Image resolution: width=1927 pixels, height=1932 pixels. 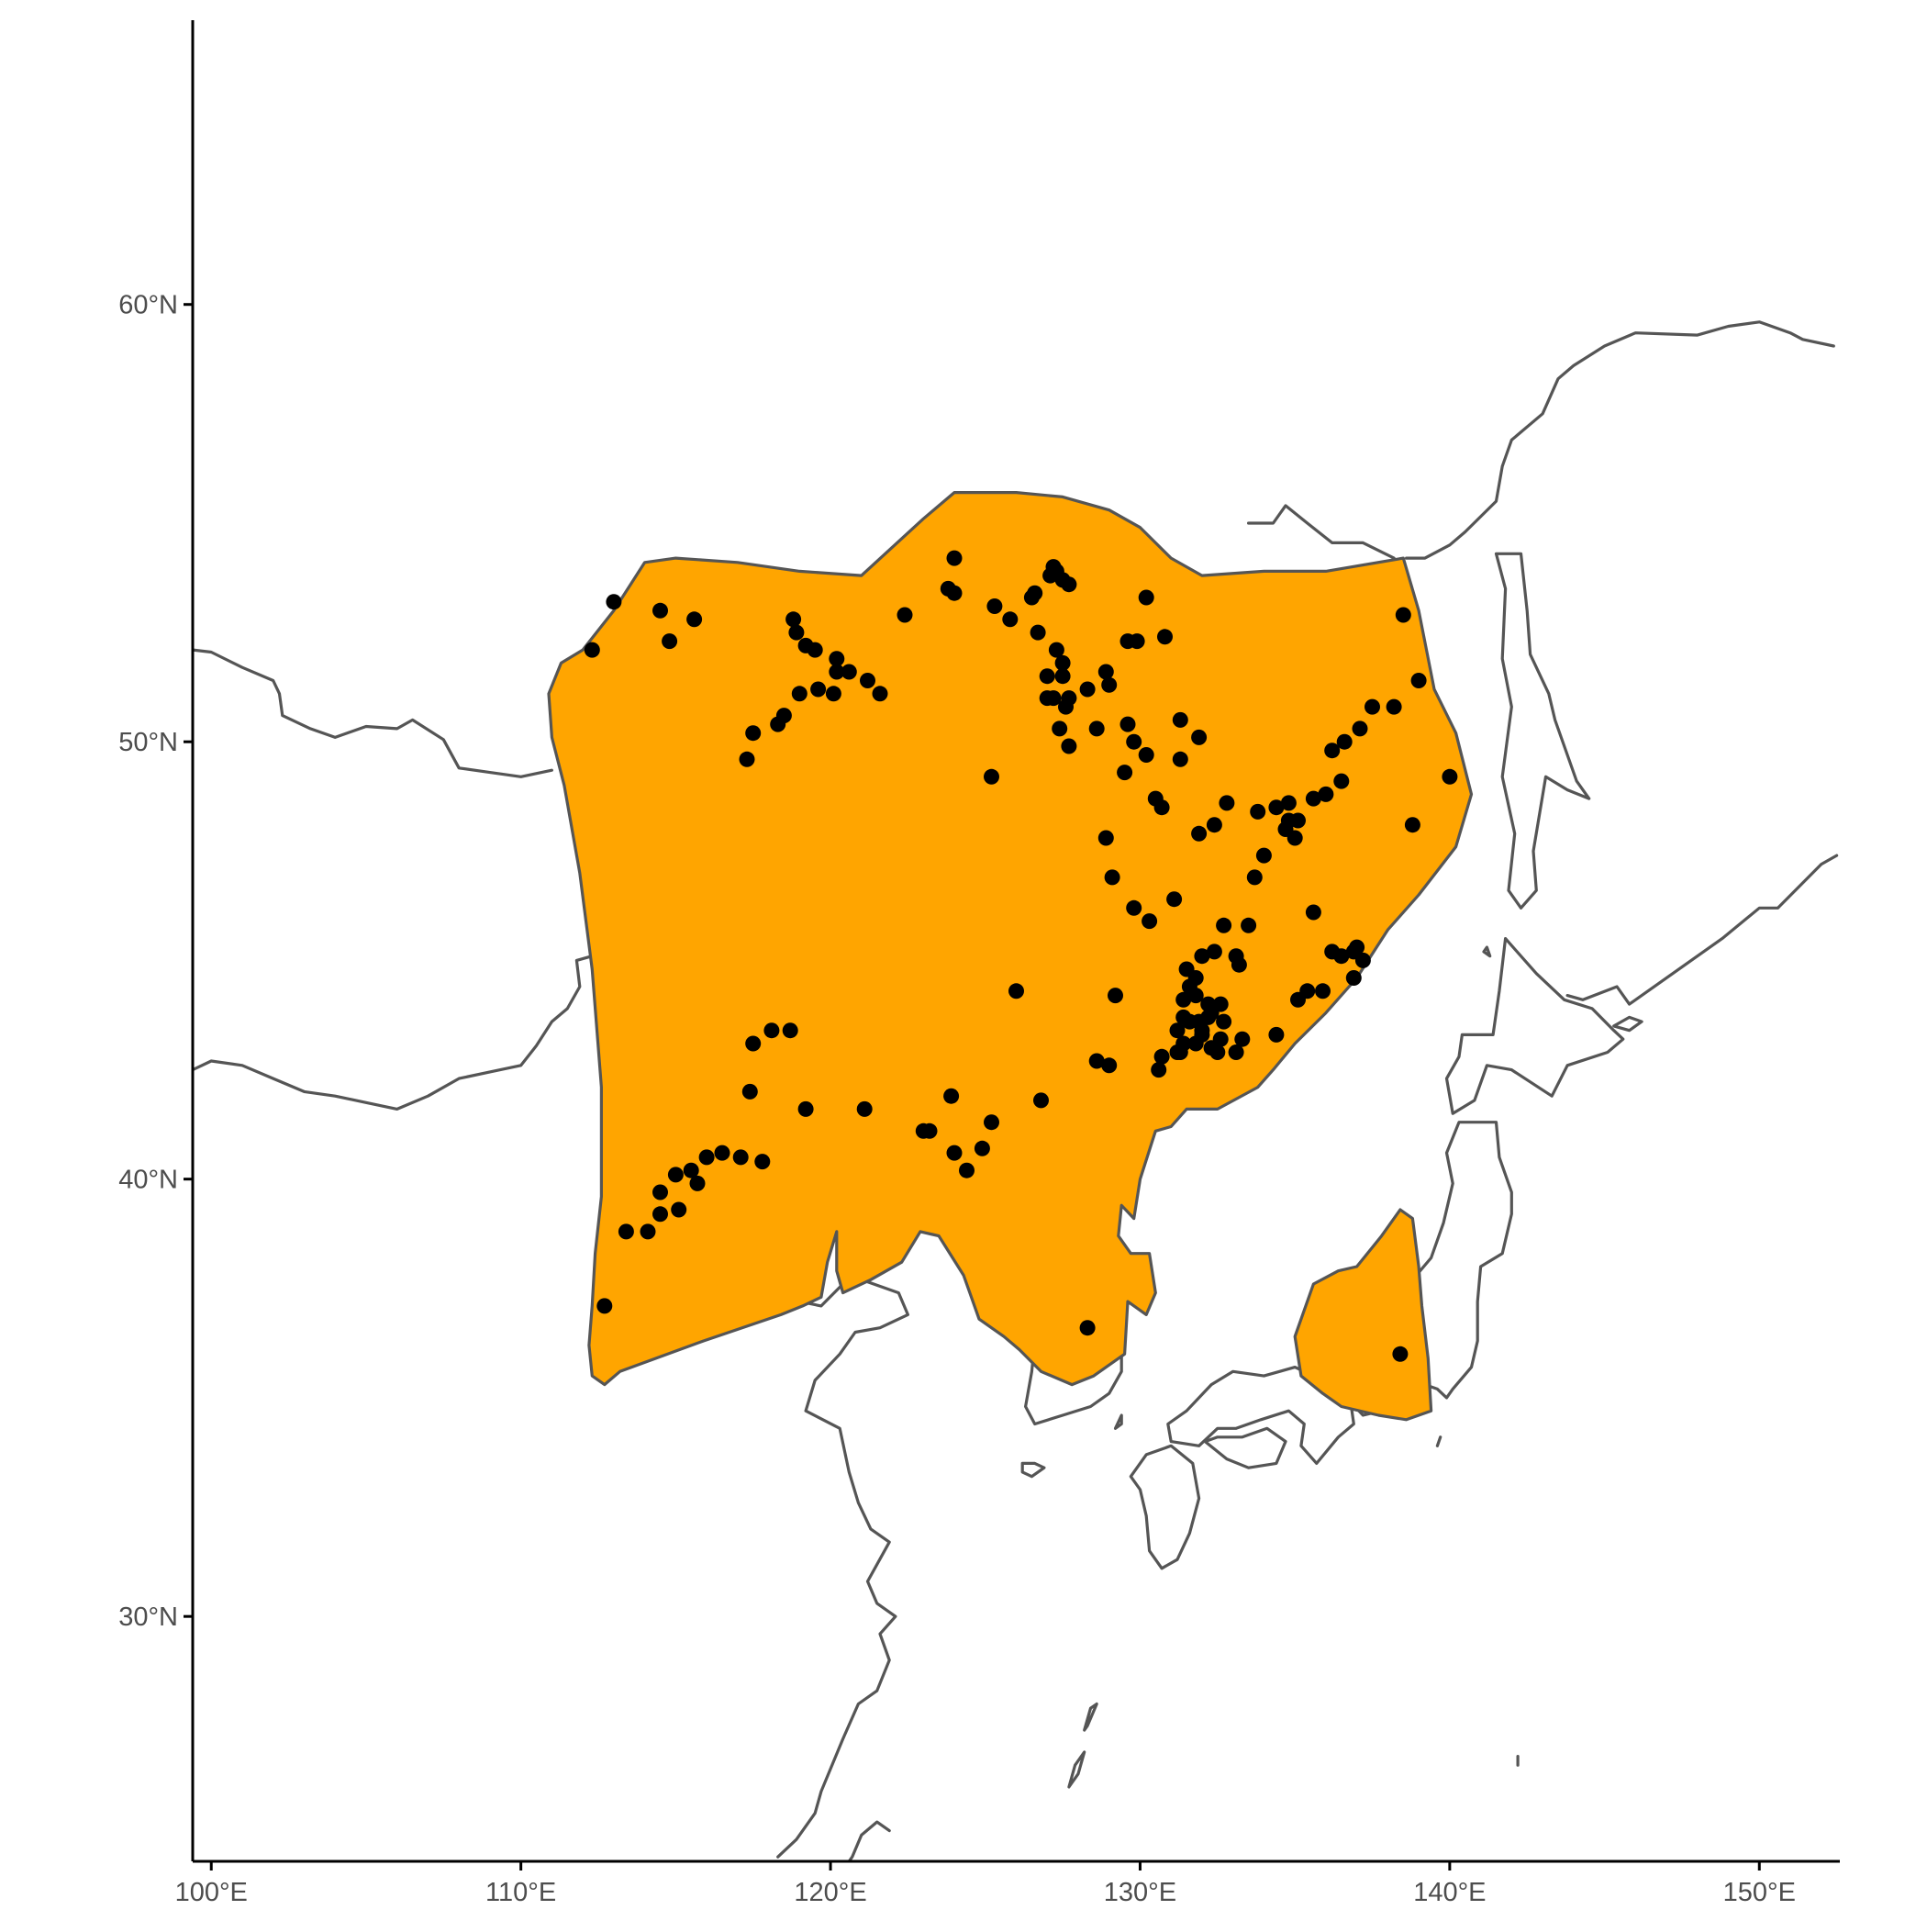 What do you see at coordinates (148, 1180) in the screenshot?
I see `y-tick-label: 40°N` at bounding box center [148, 1180].